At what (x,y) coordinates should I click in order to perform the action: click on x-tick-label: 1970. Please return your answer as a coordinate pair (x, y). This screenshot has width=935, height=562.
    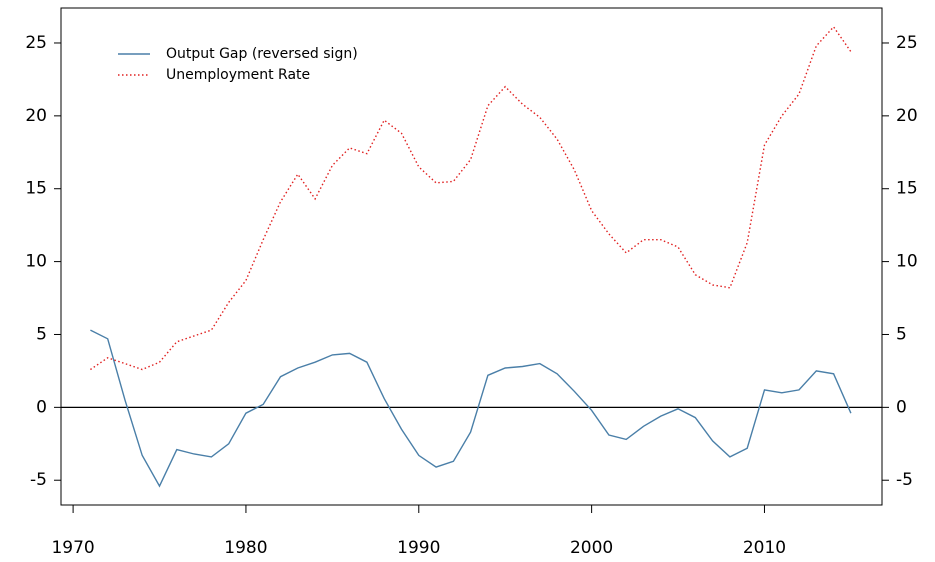
    Looking at the image, I should click on (72, 548).